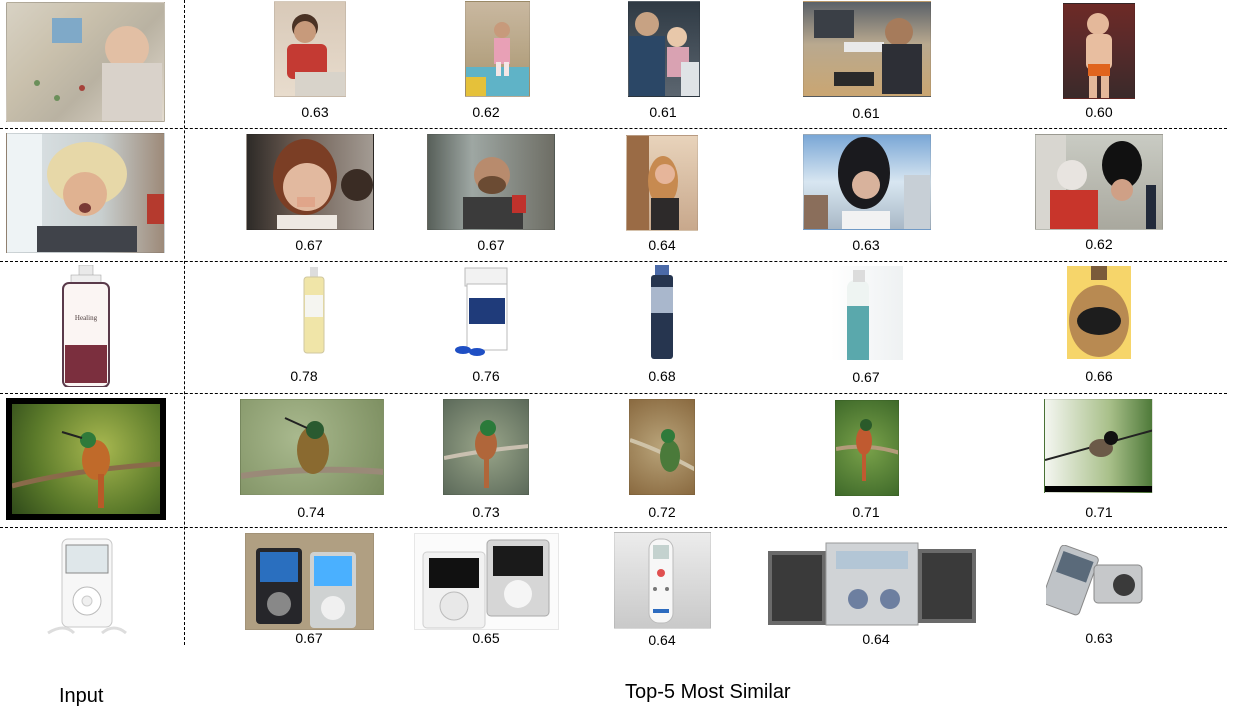 The height and width of the screenshot is (711, 1245). What do you see at coordinates (662, 512) in the screenshot?
I see `similarity-score: 0.72` at bounding box center [662, 512].